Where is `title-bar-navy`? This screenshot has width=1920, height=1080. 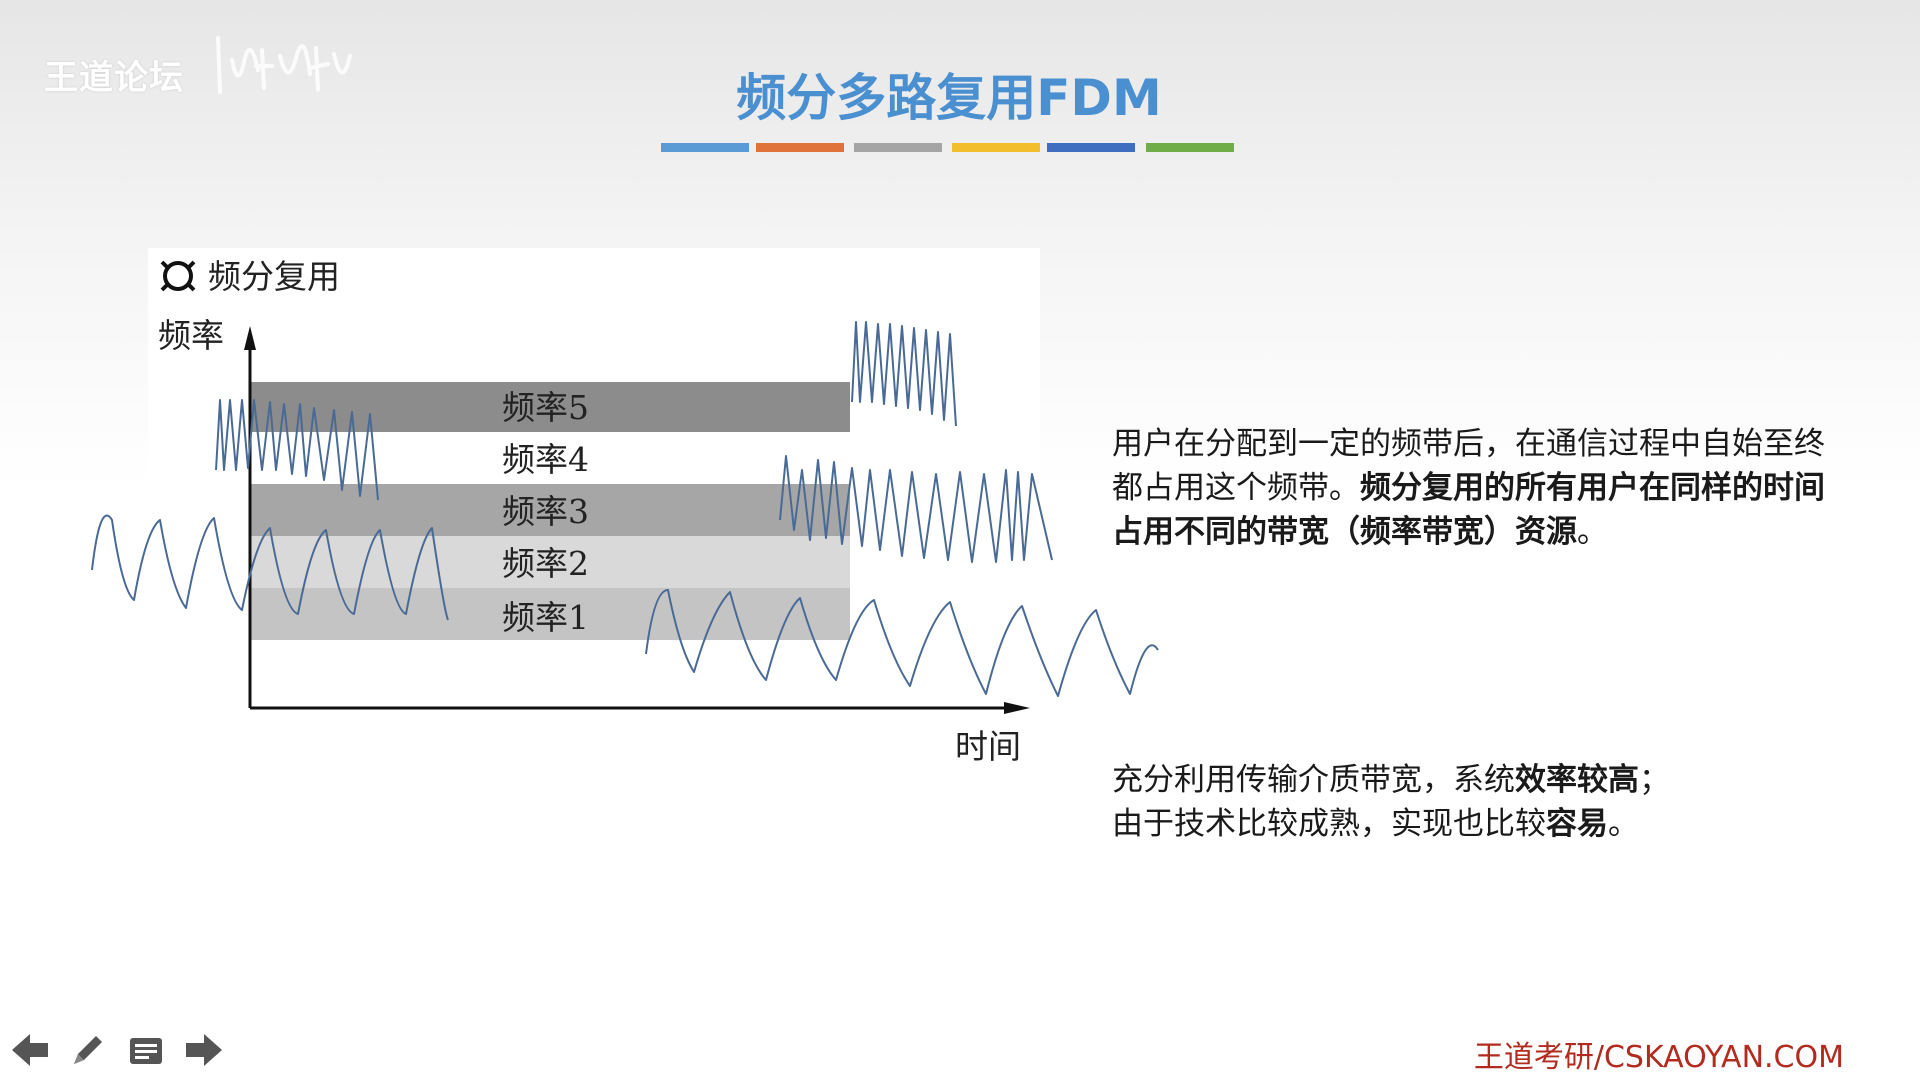
title-bar-navy is located at coordinates (1091, 147).